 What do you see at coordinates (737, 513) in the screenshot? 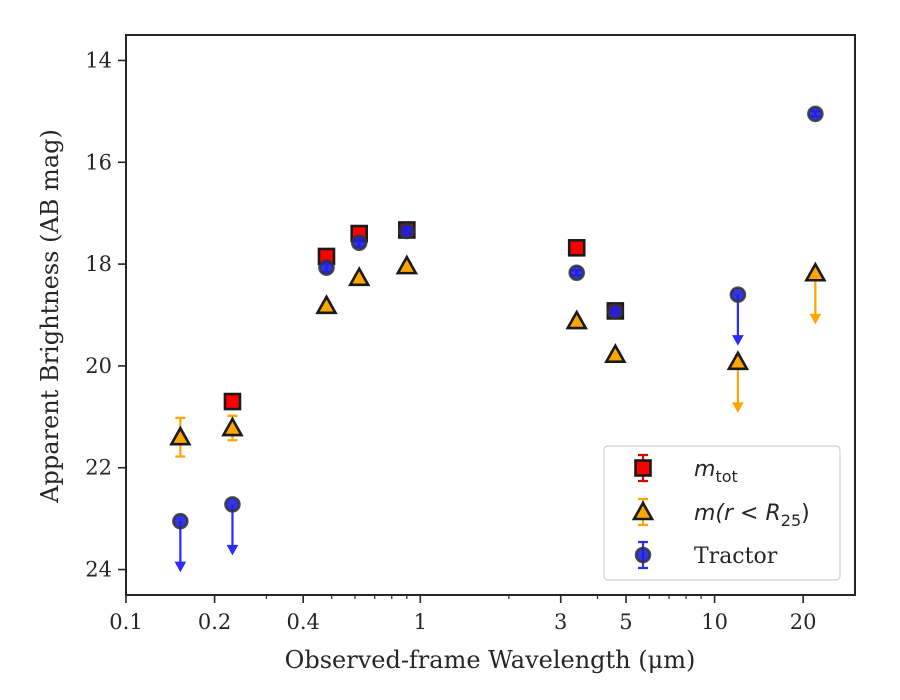
I see `legend-label-main: m(r < R` at bounding box center [737, 513].